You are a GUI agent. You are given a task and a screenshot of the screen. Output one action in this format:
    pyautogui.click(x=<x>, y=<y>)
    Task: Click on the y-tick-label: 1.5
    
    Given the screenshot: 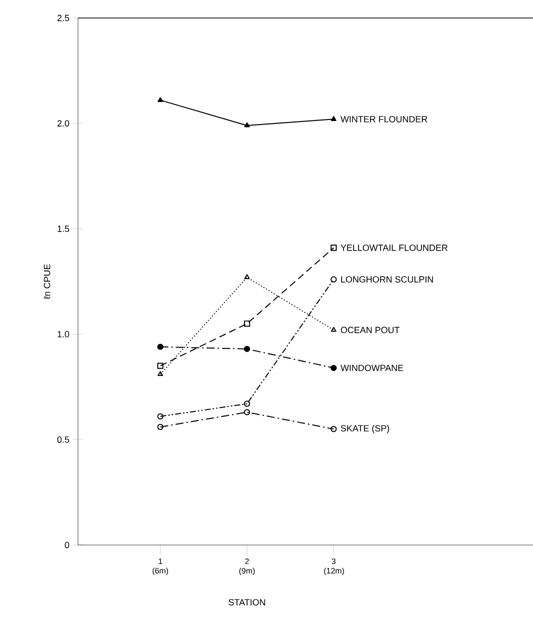 What is the action you would take?
    pyautogui.click(x=63, y=229)
    